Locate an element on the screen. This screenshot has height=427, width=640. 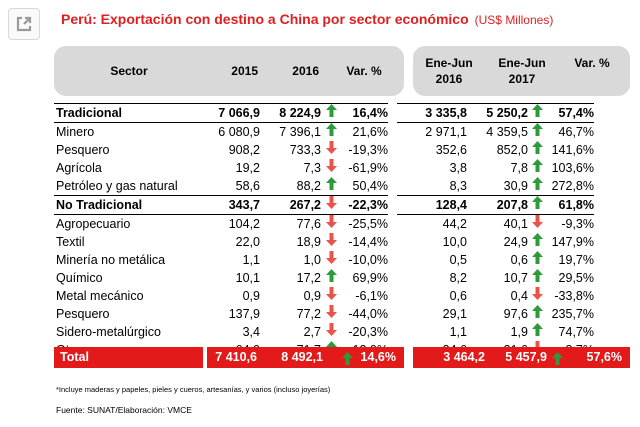
row-var-annual: 50,4% is located at coordinates (370, 185).